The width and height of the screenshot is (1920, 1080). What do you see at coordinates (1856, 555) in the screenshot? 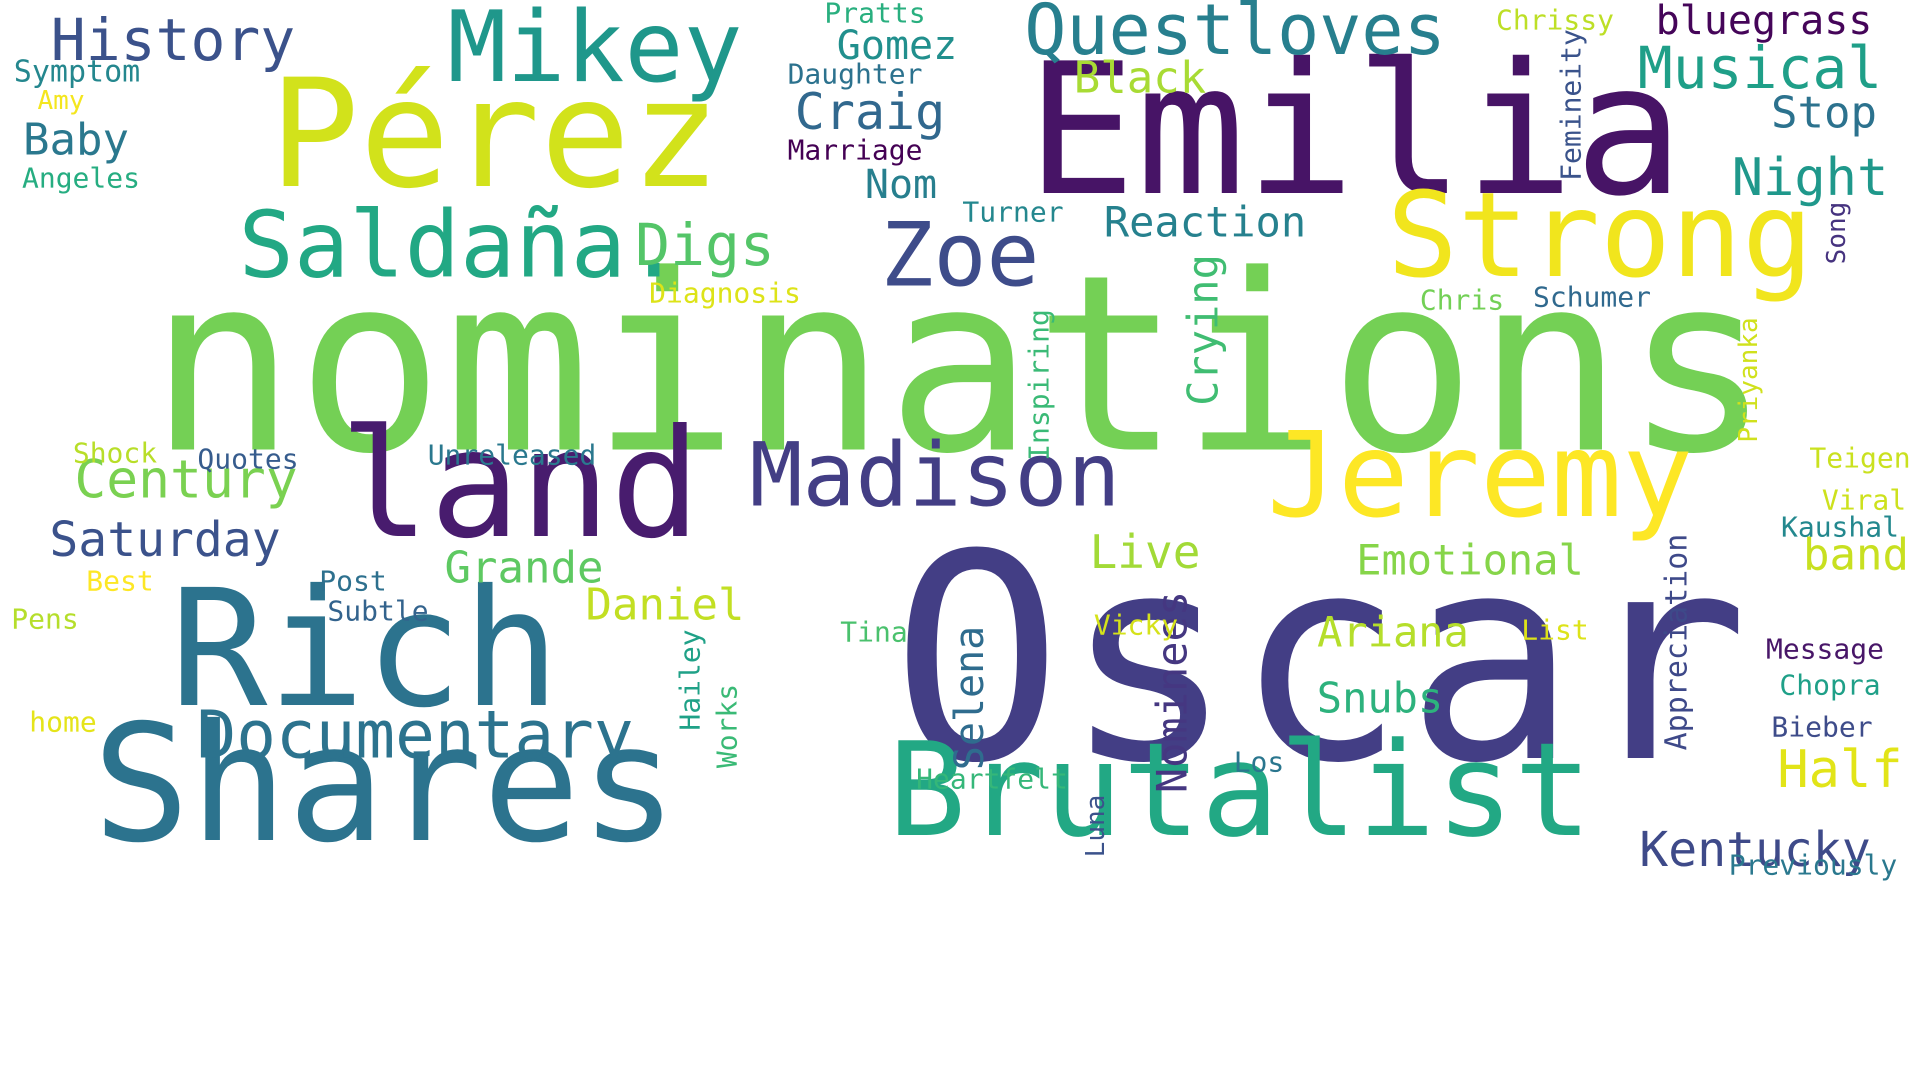
I see `cloud-word: band` at bounding box center [1856, 555].